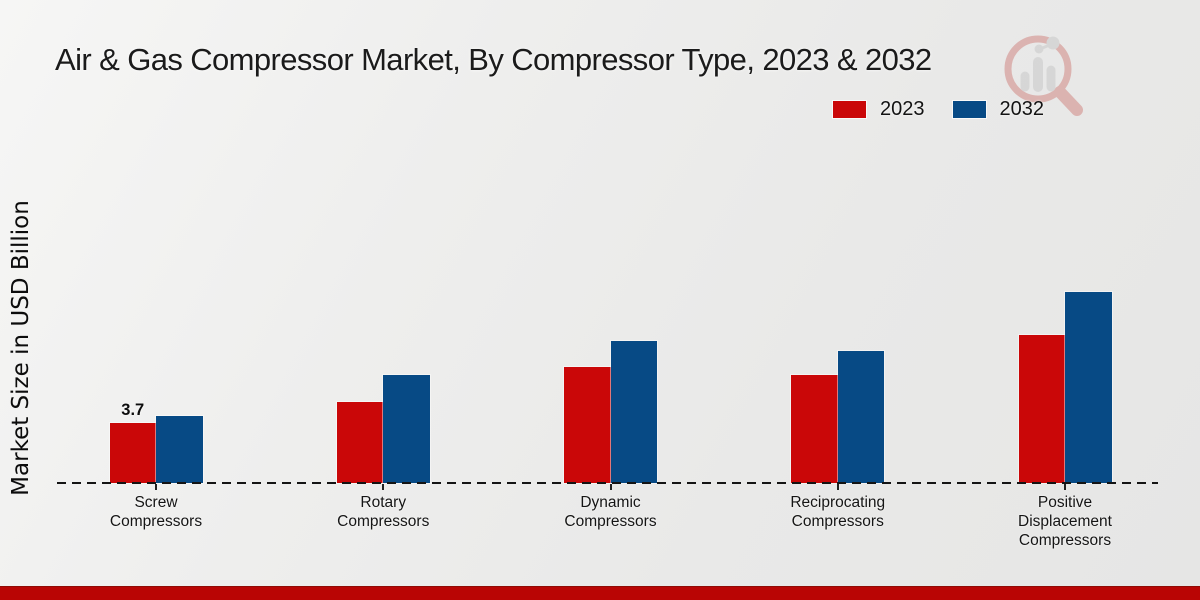 Image resolution: width=1200 pixels, height=600 pixels. Describe the element at coordinates (179, 449) in the screenshot. I see `bar-2032-screw-compressors` at that location.